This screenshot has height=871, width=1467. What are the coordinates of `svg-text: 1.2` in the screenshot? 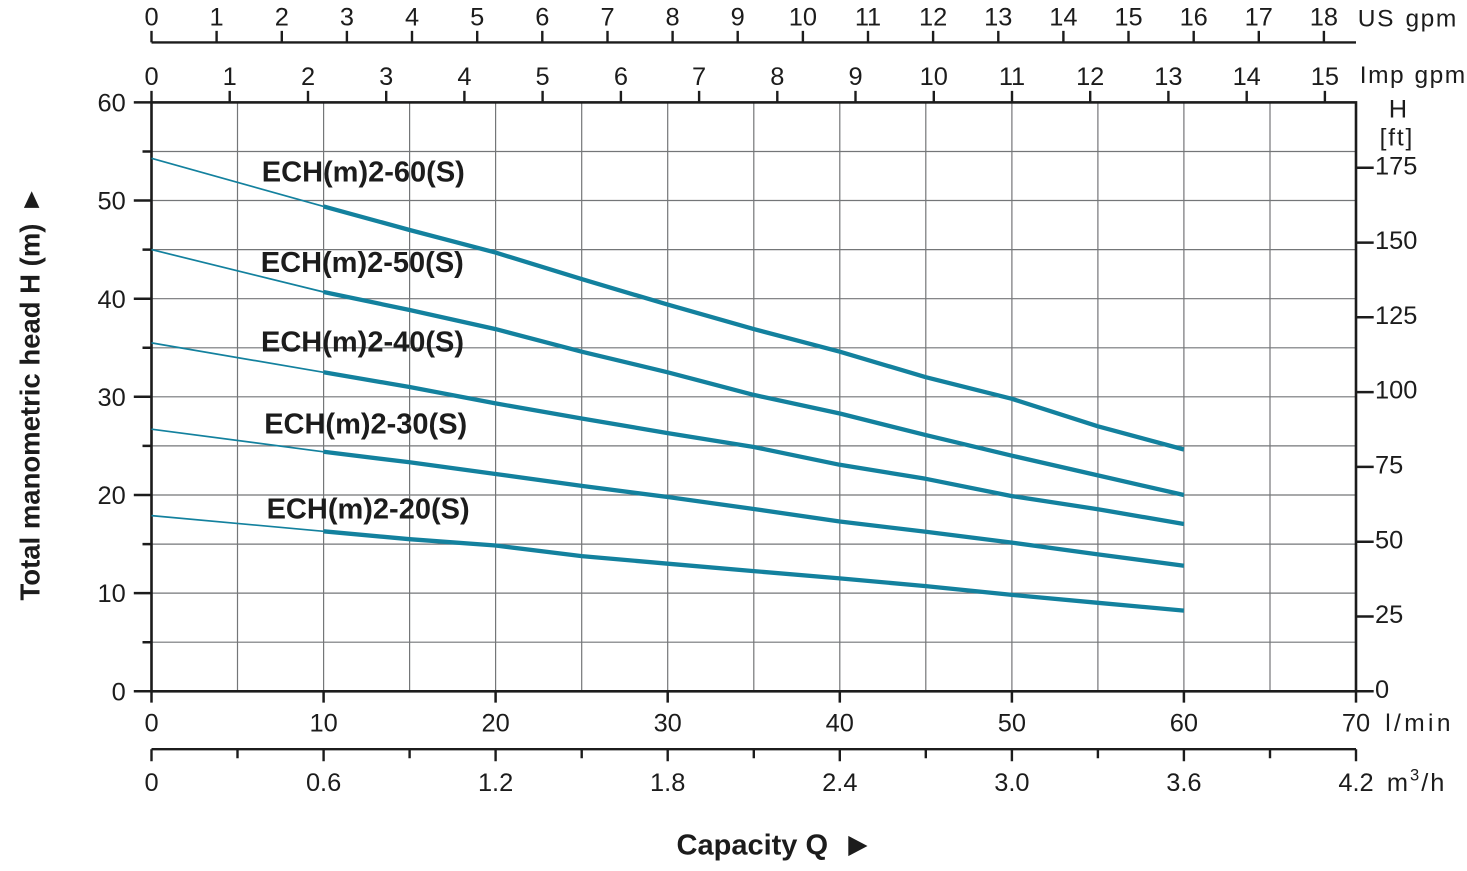 It's located at (495, 783).